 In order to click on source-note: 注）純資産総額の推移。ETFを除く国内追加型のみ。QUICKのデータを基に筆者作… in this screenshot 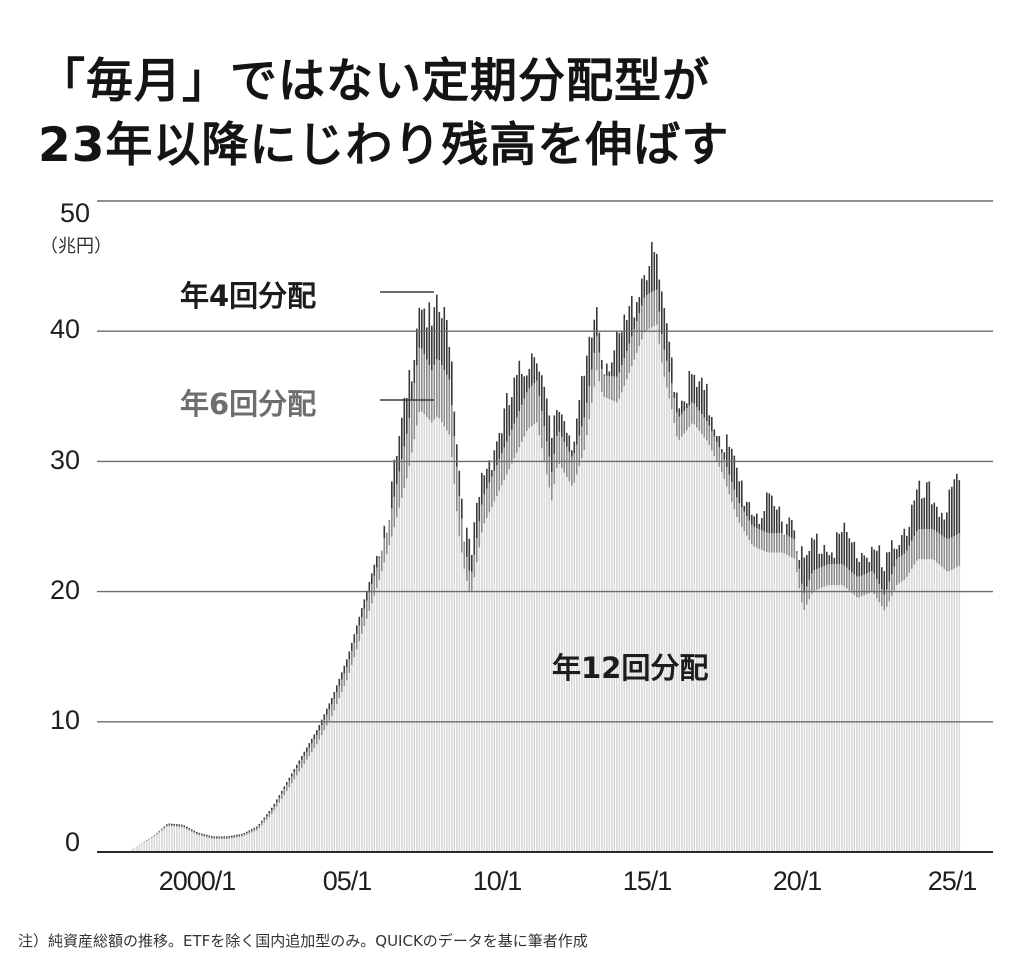, I will do `click(303, 941)`.